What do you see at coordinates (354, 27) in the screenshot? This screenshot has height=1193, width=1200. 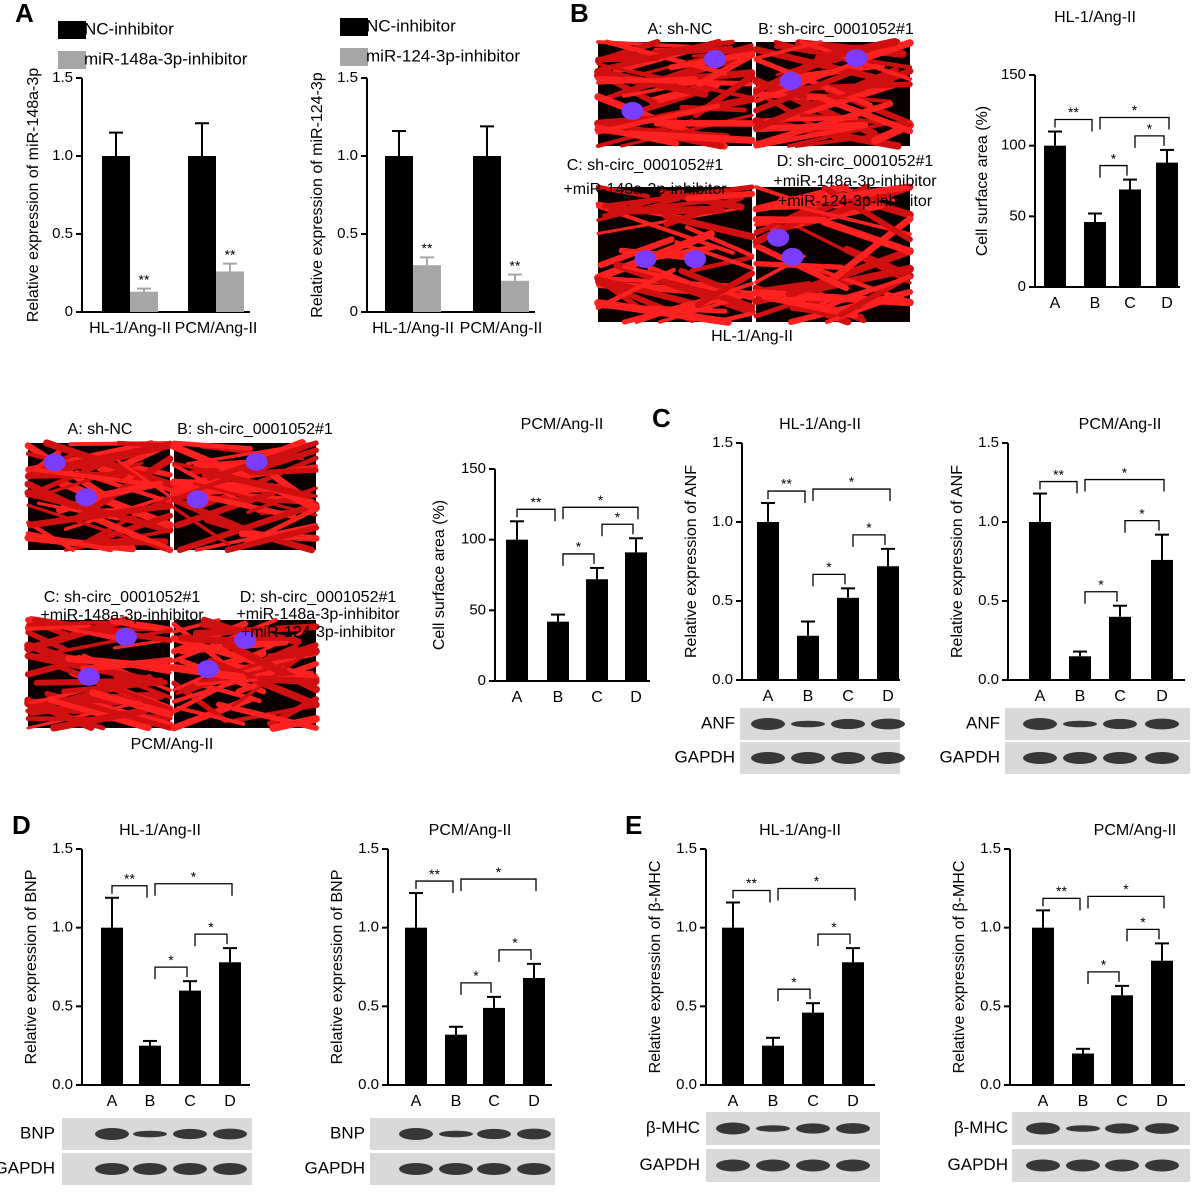 I see `legend-swatch` at bounding box center [354, 27].